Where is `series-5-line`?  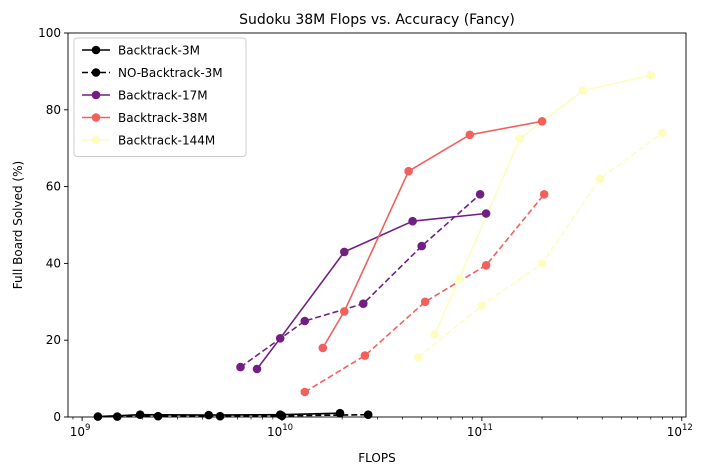 series-5-line is located at coordinates (424, 293).